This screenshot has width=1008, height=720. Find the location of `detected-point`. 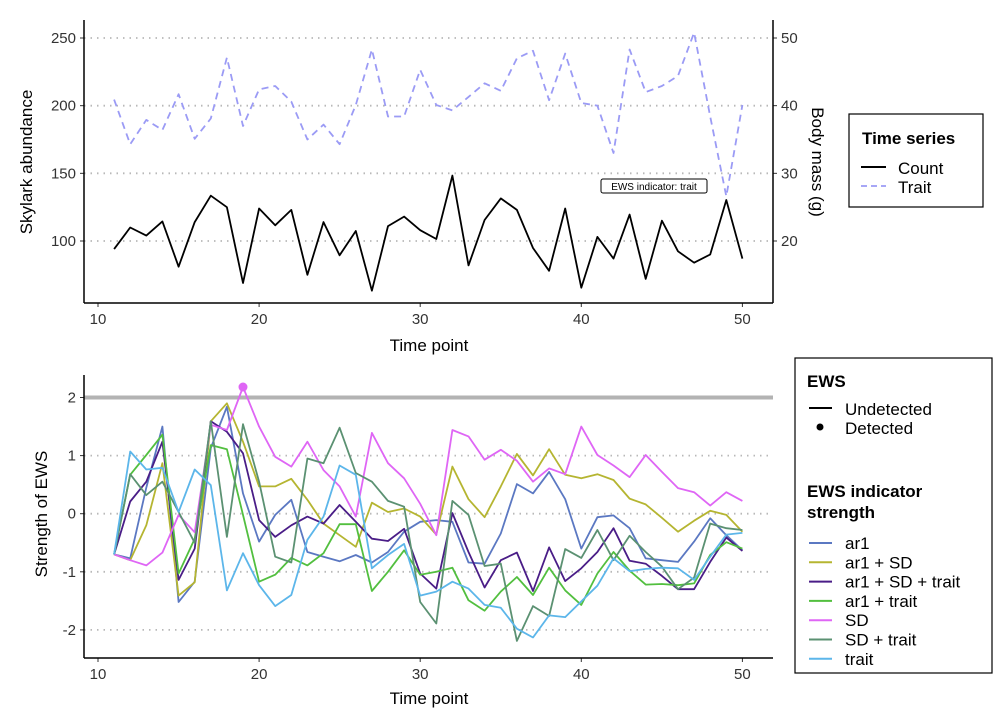

detected-point is located at coordinates (243, 387).